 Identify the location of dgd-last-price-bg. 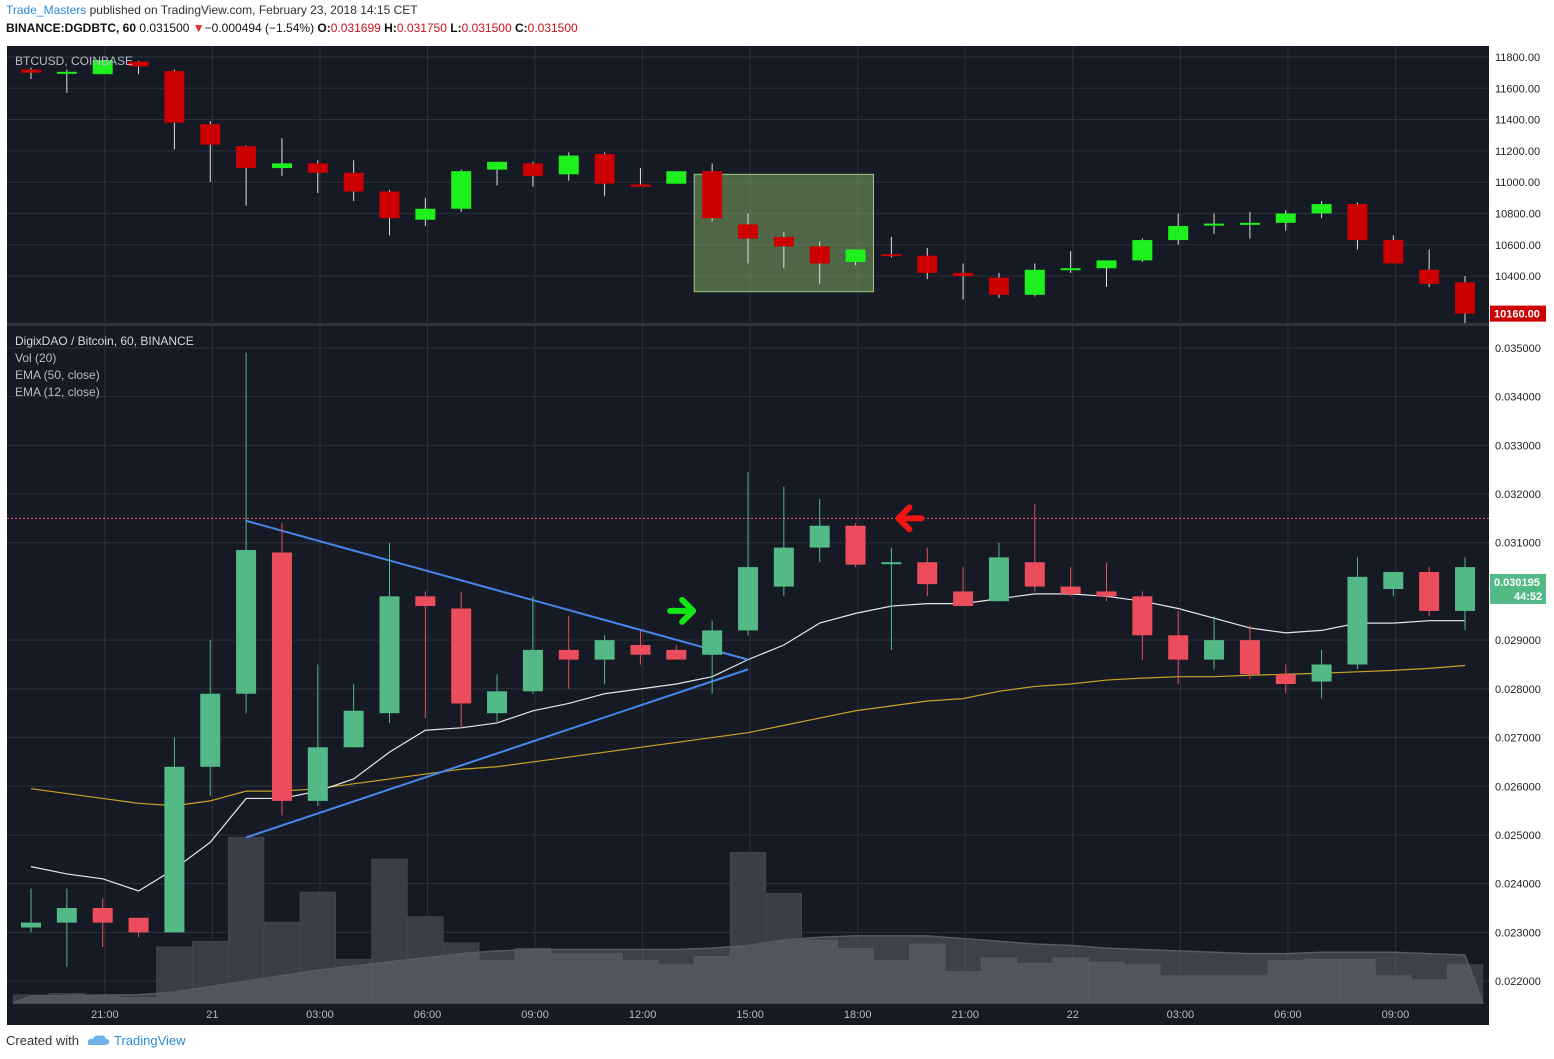
(1518, 588).